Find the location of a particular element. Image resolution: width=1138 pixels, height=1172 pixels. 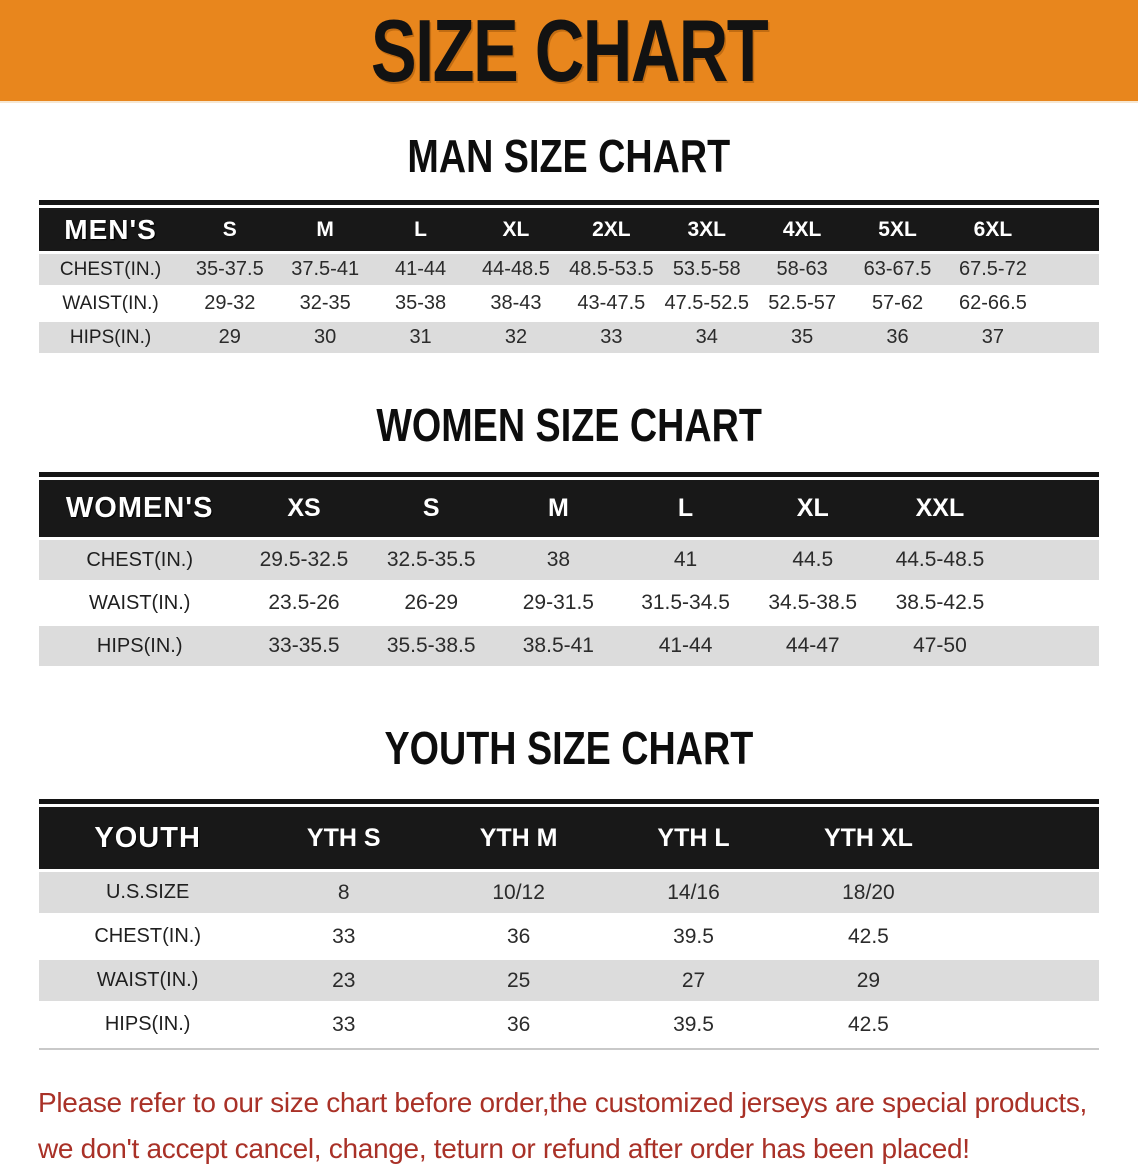

youth-size-chart-title-text: YOUTH SIZE CHART is located at coordinates (569, 748).